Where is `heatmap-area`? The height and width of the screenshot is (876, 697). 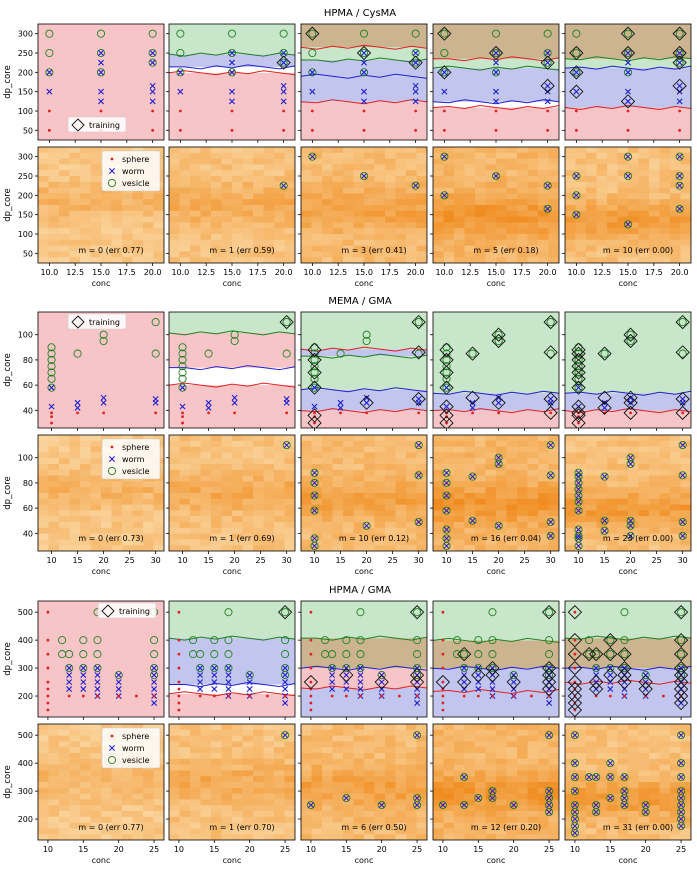
heatmap-area is located at coordinates (232, 205).